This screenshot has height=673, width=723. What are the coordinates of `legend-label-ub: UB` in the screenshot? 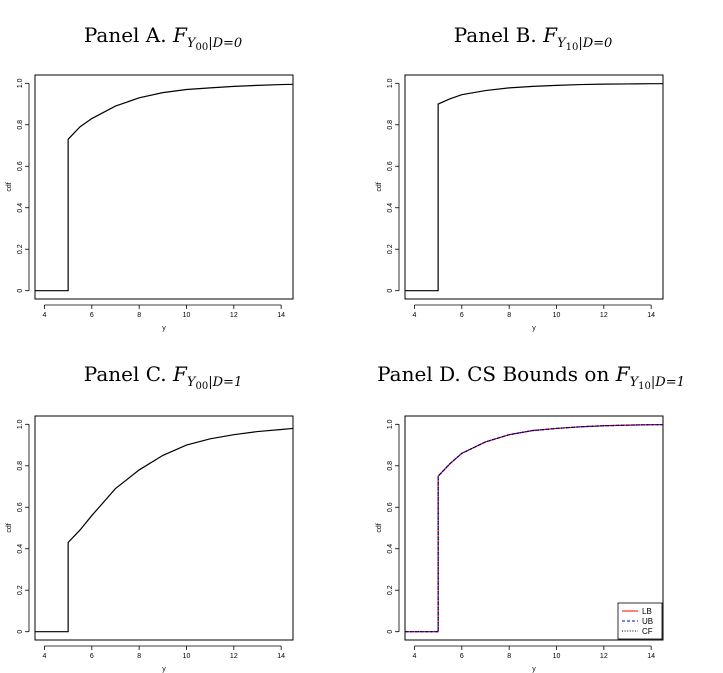 It's located at (647, 621).